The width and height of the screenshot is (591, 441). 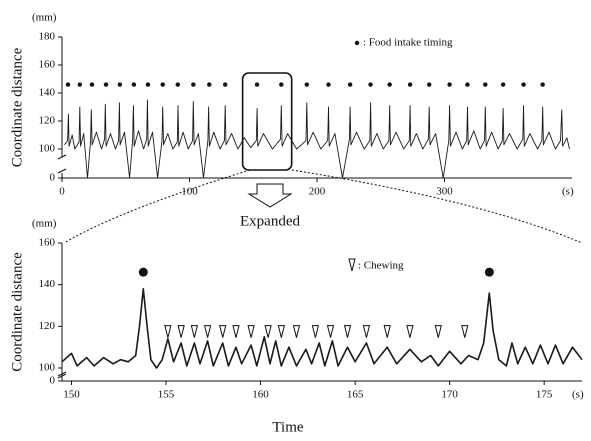 What do you see at coordinates (408, 43) in the screenshot?
I see `legend-label: : Food intake timing` at bounding box center [408, 43].